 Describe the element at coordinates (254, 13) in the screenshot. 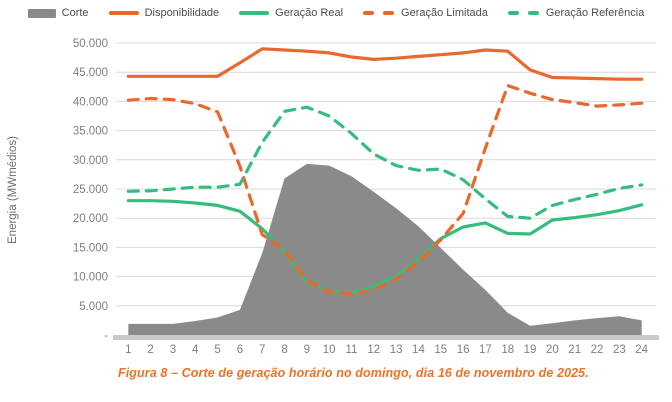

I see `geracao-real-swatch-icon` at that location.